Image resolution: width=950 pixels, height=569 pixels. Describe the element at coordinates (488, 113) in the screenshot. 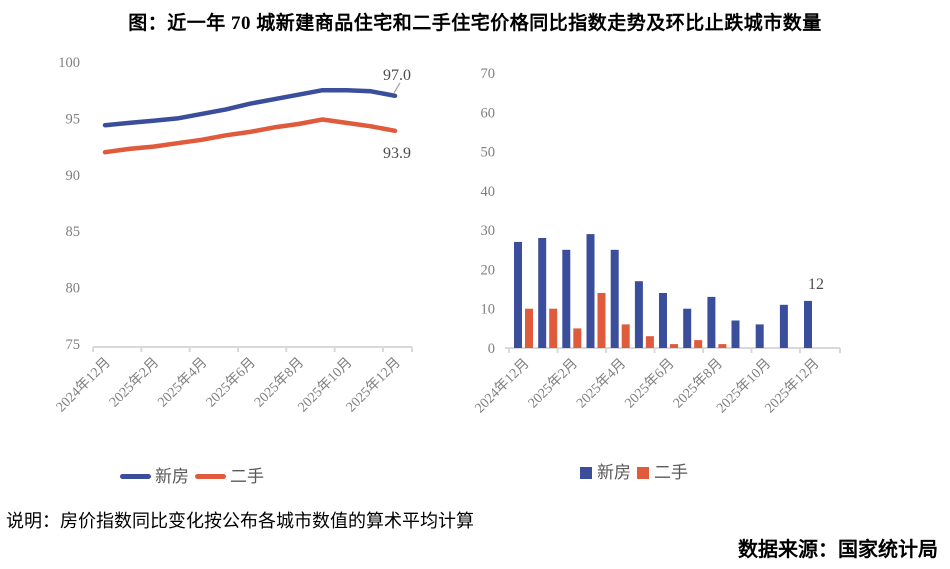

I see `y-axis-label: 60` at that location.